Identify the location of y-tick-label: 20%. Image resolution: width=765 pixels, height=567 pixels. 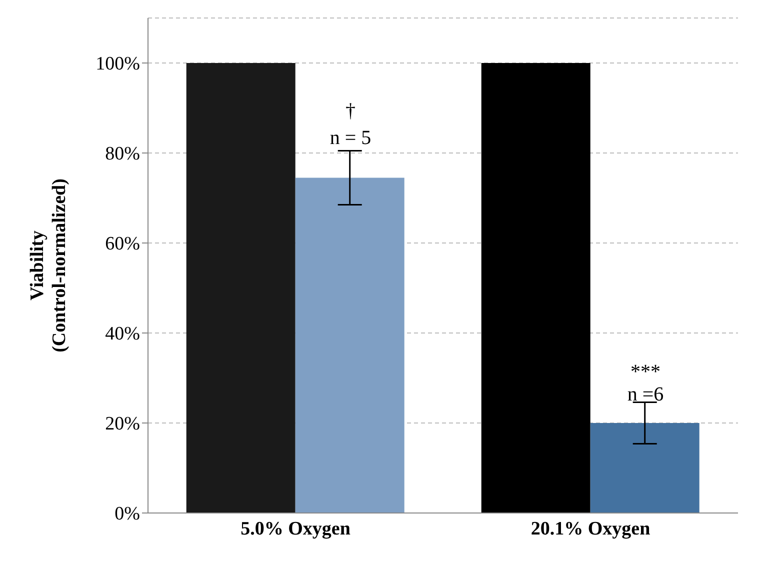
(122, 424).